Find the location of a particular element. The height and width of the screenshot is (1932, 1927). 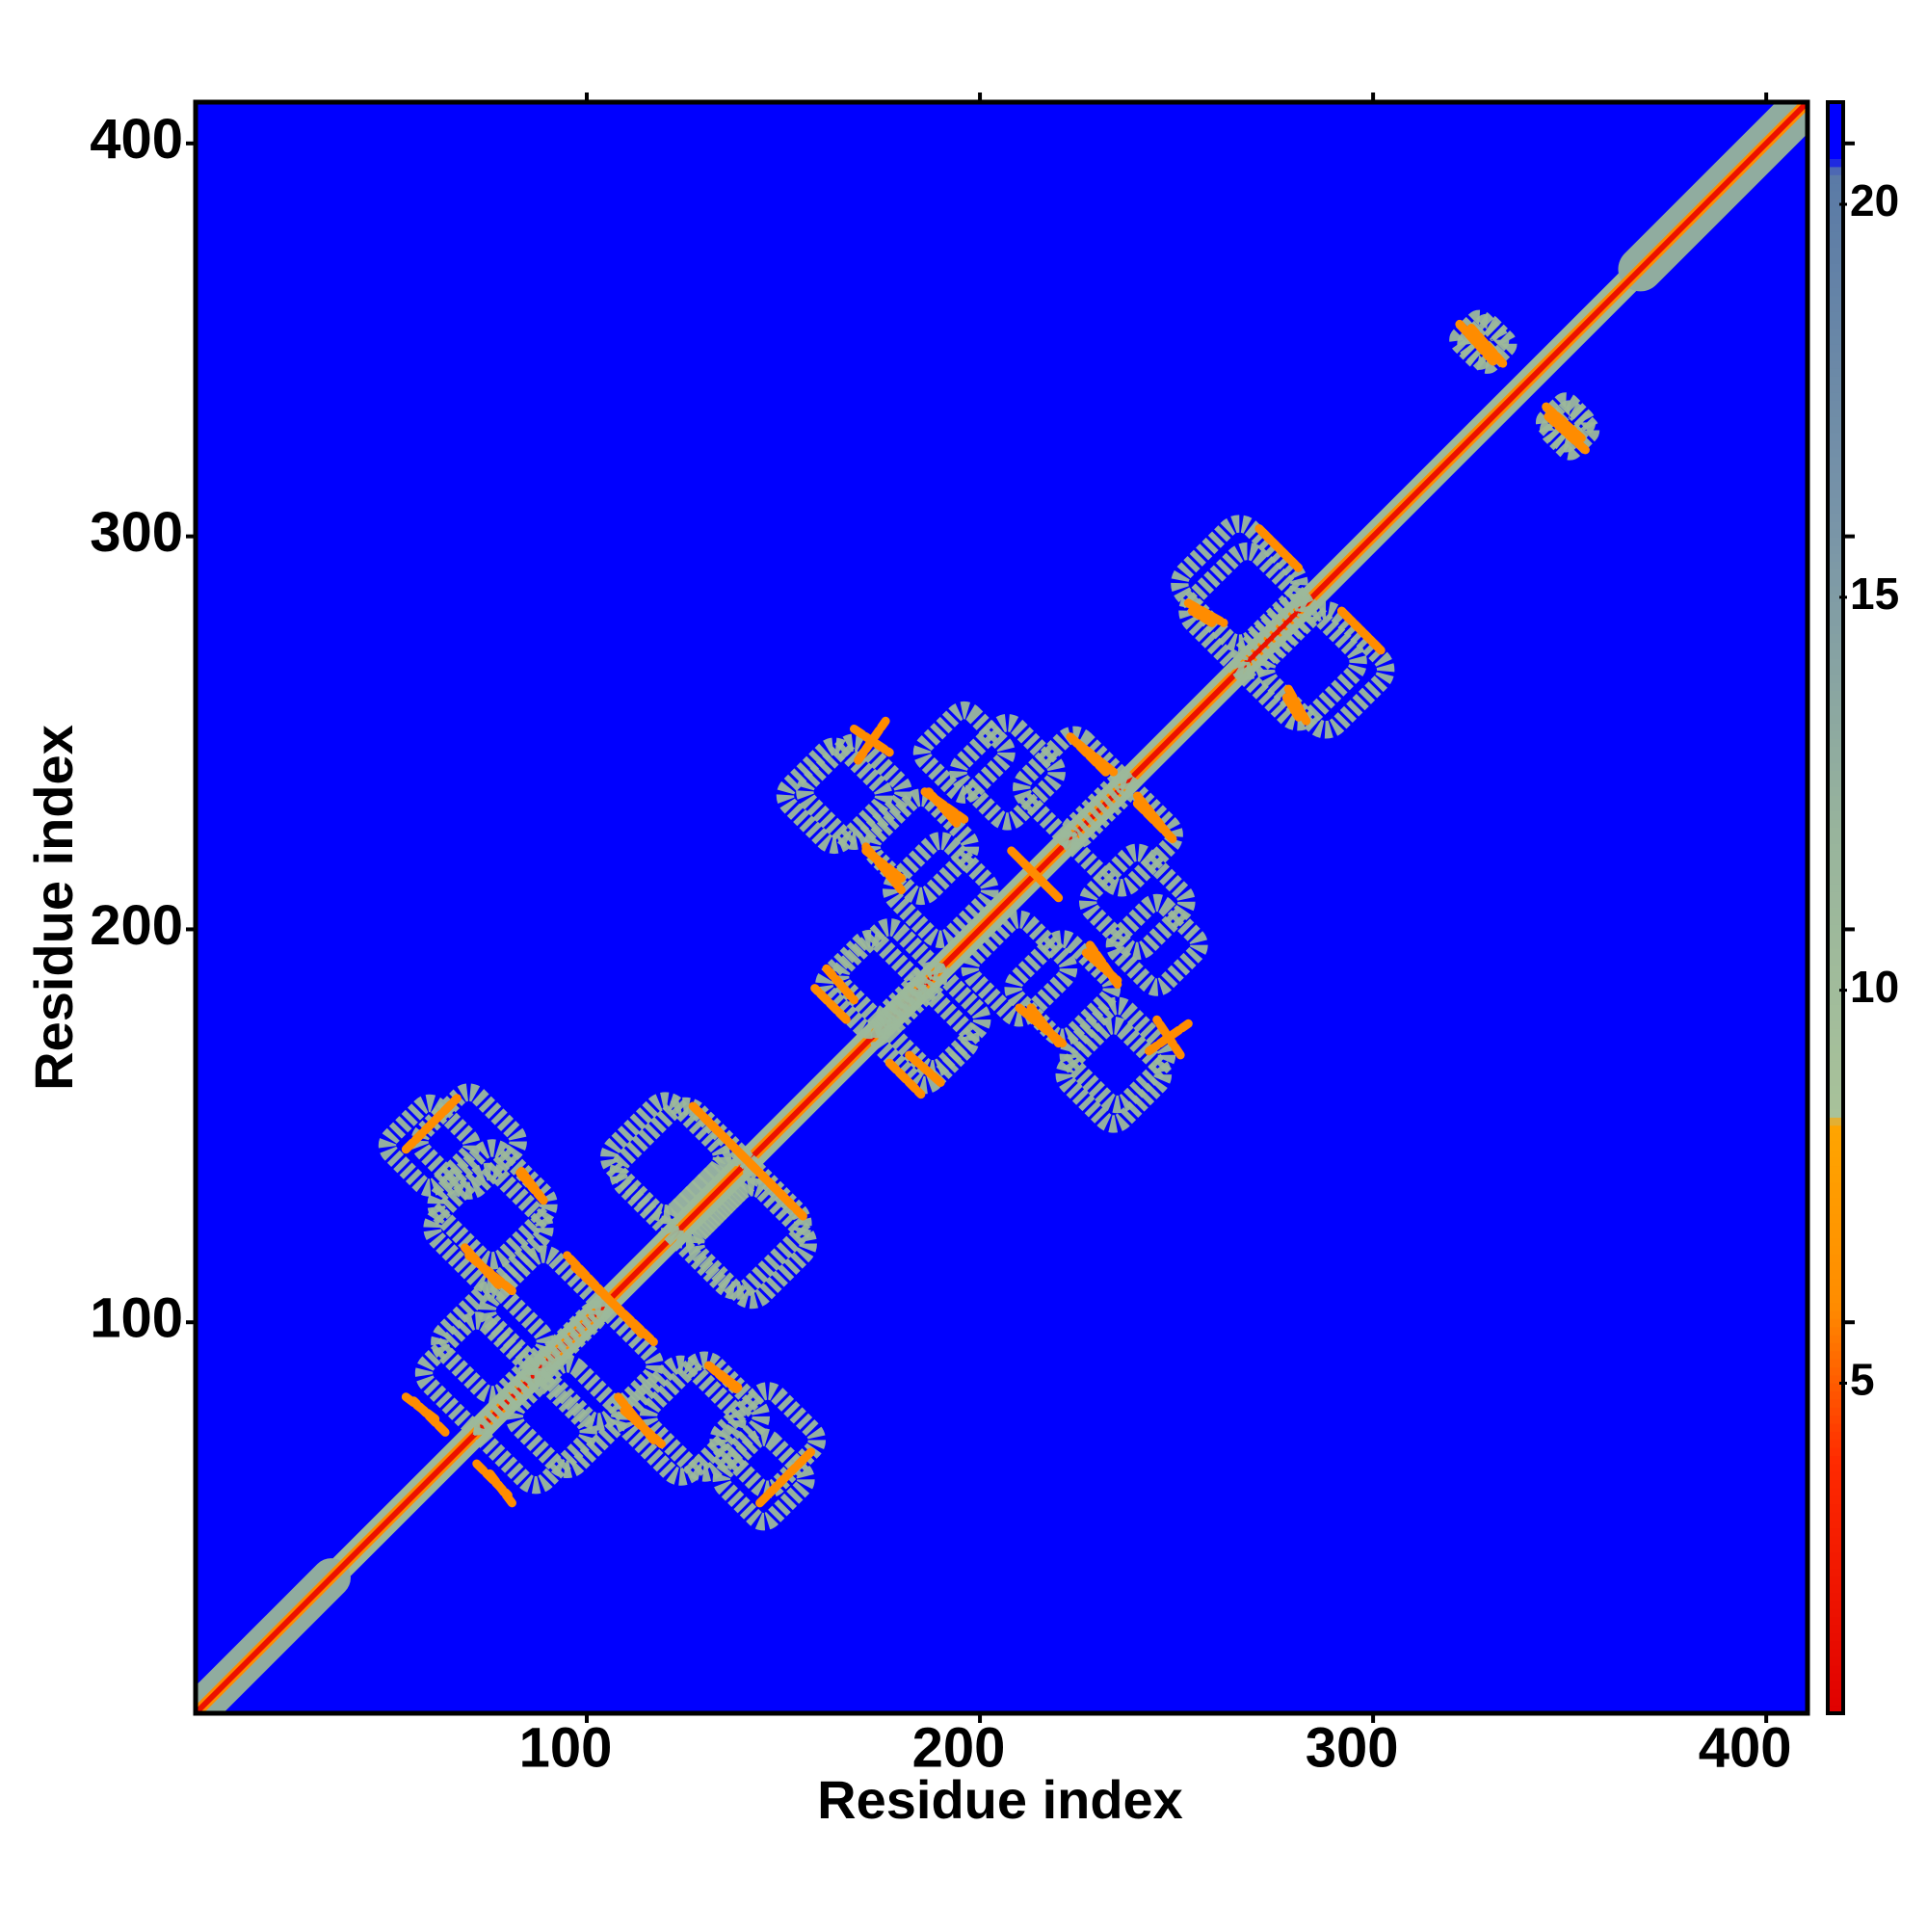

colorbar-frame is located at coordinates (1835, 907).